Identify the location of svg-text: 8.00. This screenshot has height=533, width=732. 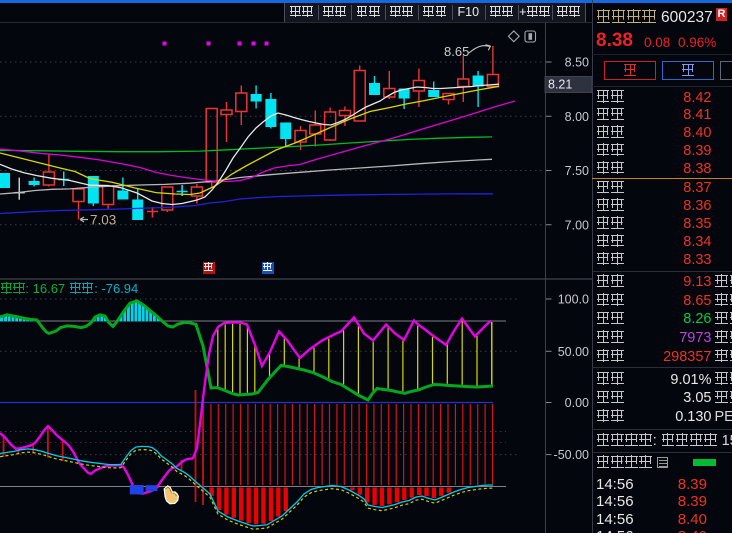
(577, 117).